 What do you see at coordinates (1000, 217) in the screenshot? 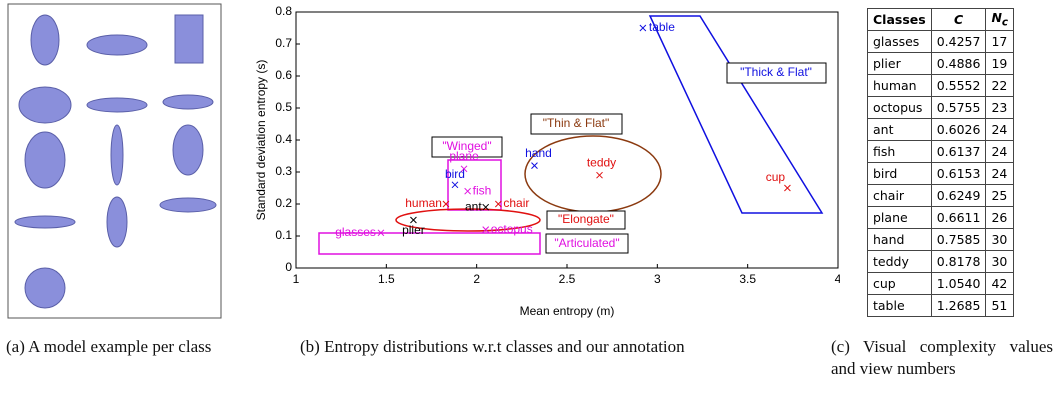
I see `table-cell: 26` at bounding box center [1000, 217].